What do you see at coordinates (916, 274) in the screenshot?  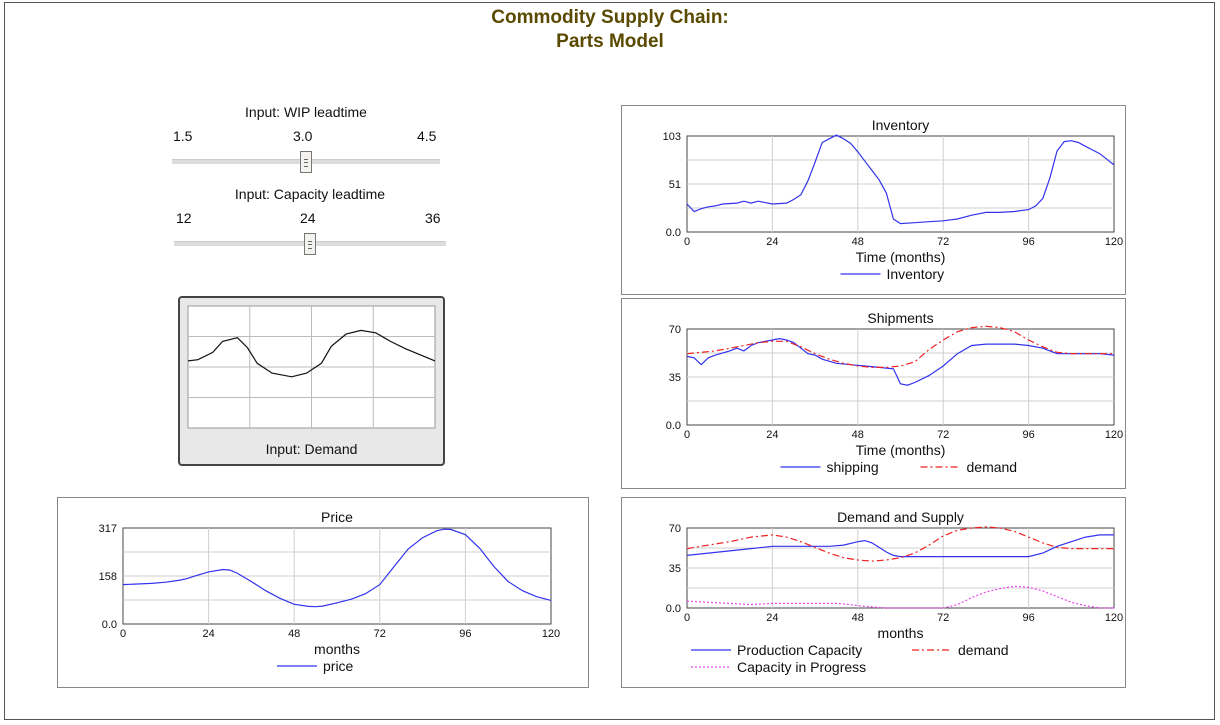 I see `legend-label: Inventory` at bounding box center [916, 274].